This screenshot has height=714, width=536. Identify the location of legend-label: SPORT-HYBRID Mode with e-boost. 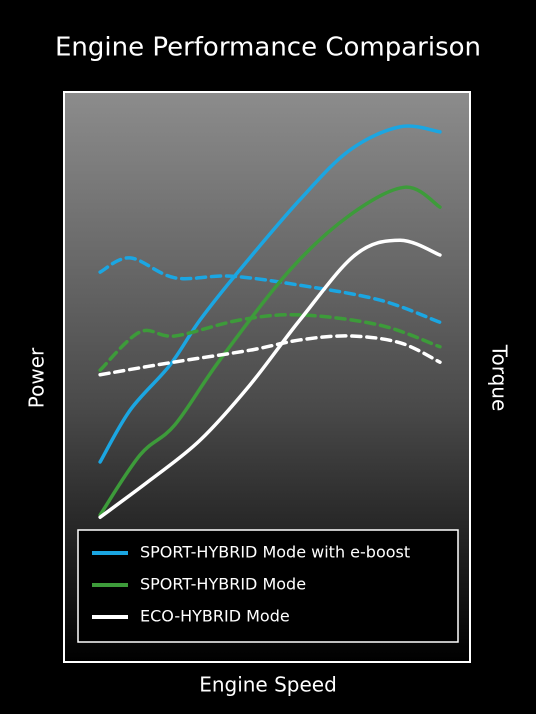
(275, 552).